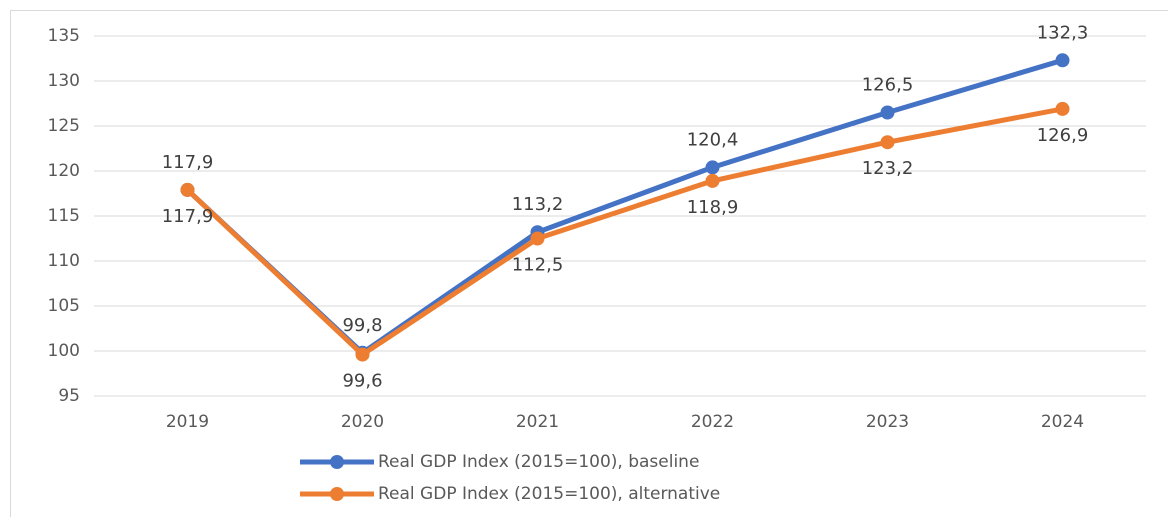 The width and height of the screenshot is (1168, 517). Describe the element at coordinates (888, 85) in the screenshot. I see `data-label: 126,5` at that location.